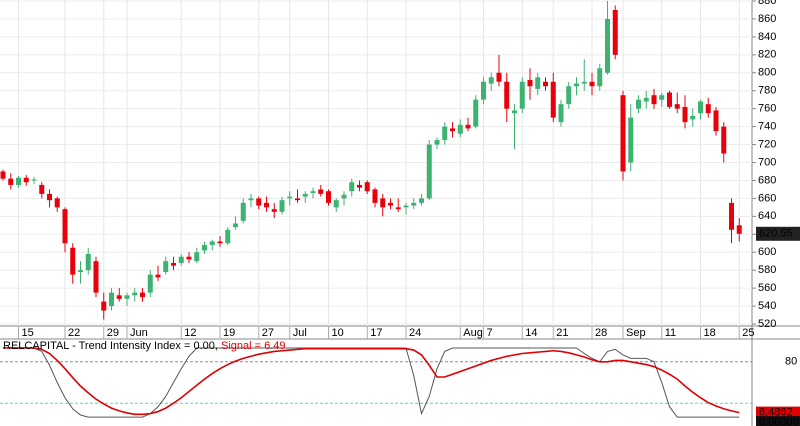 The height and width of the screenshot is (426, 800). I want to click on indicator-line, so click(371, 381).